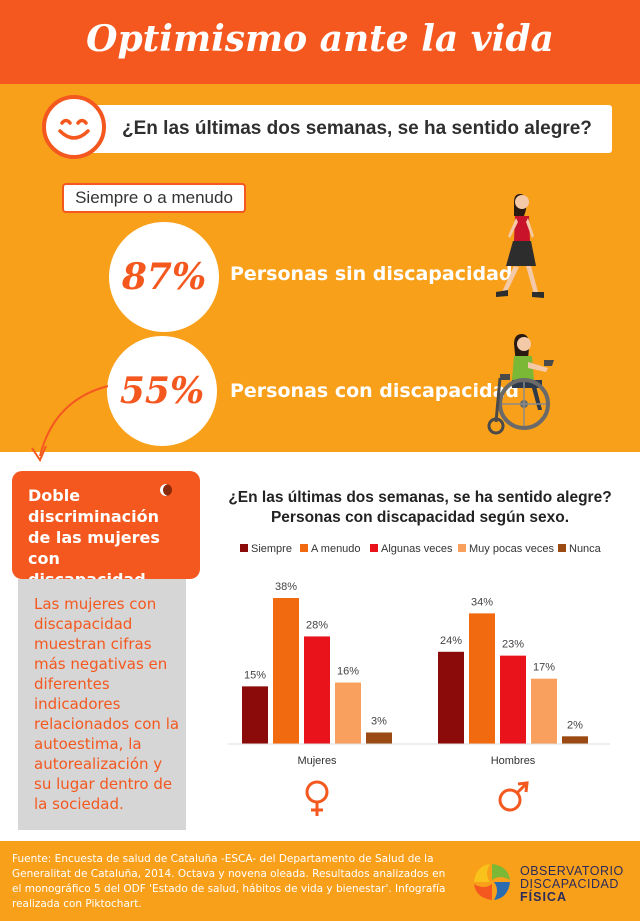 Image resolution: width=640 pixels, height=921 pixels. Describe the element at coordinates (417, 798) in the screenshot. I see `chart-category-icons` at that location.